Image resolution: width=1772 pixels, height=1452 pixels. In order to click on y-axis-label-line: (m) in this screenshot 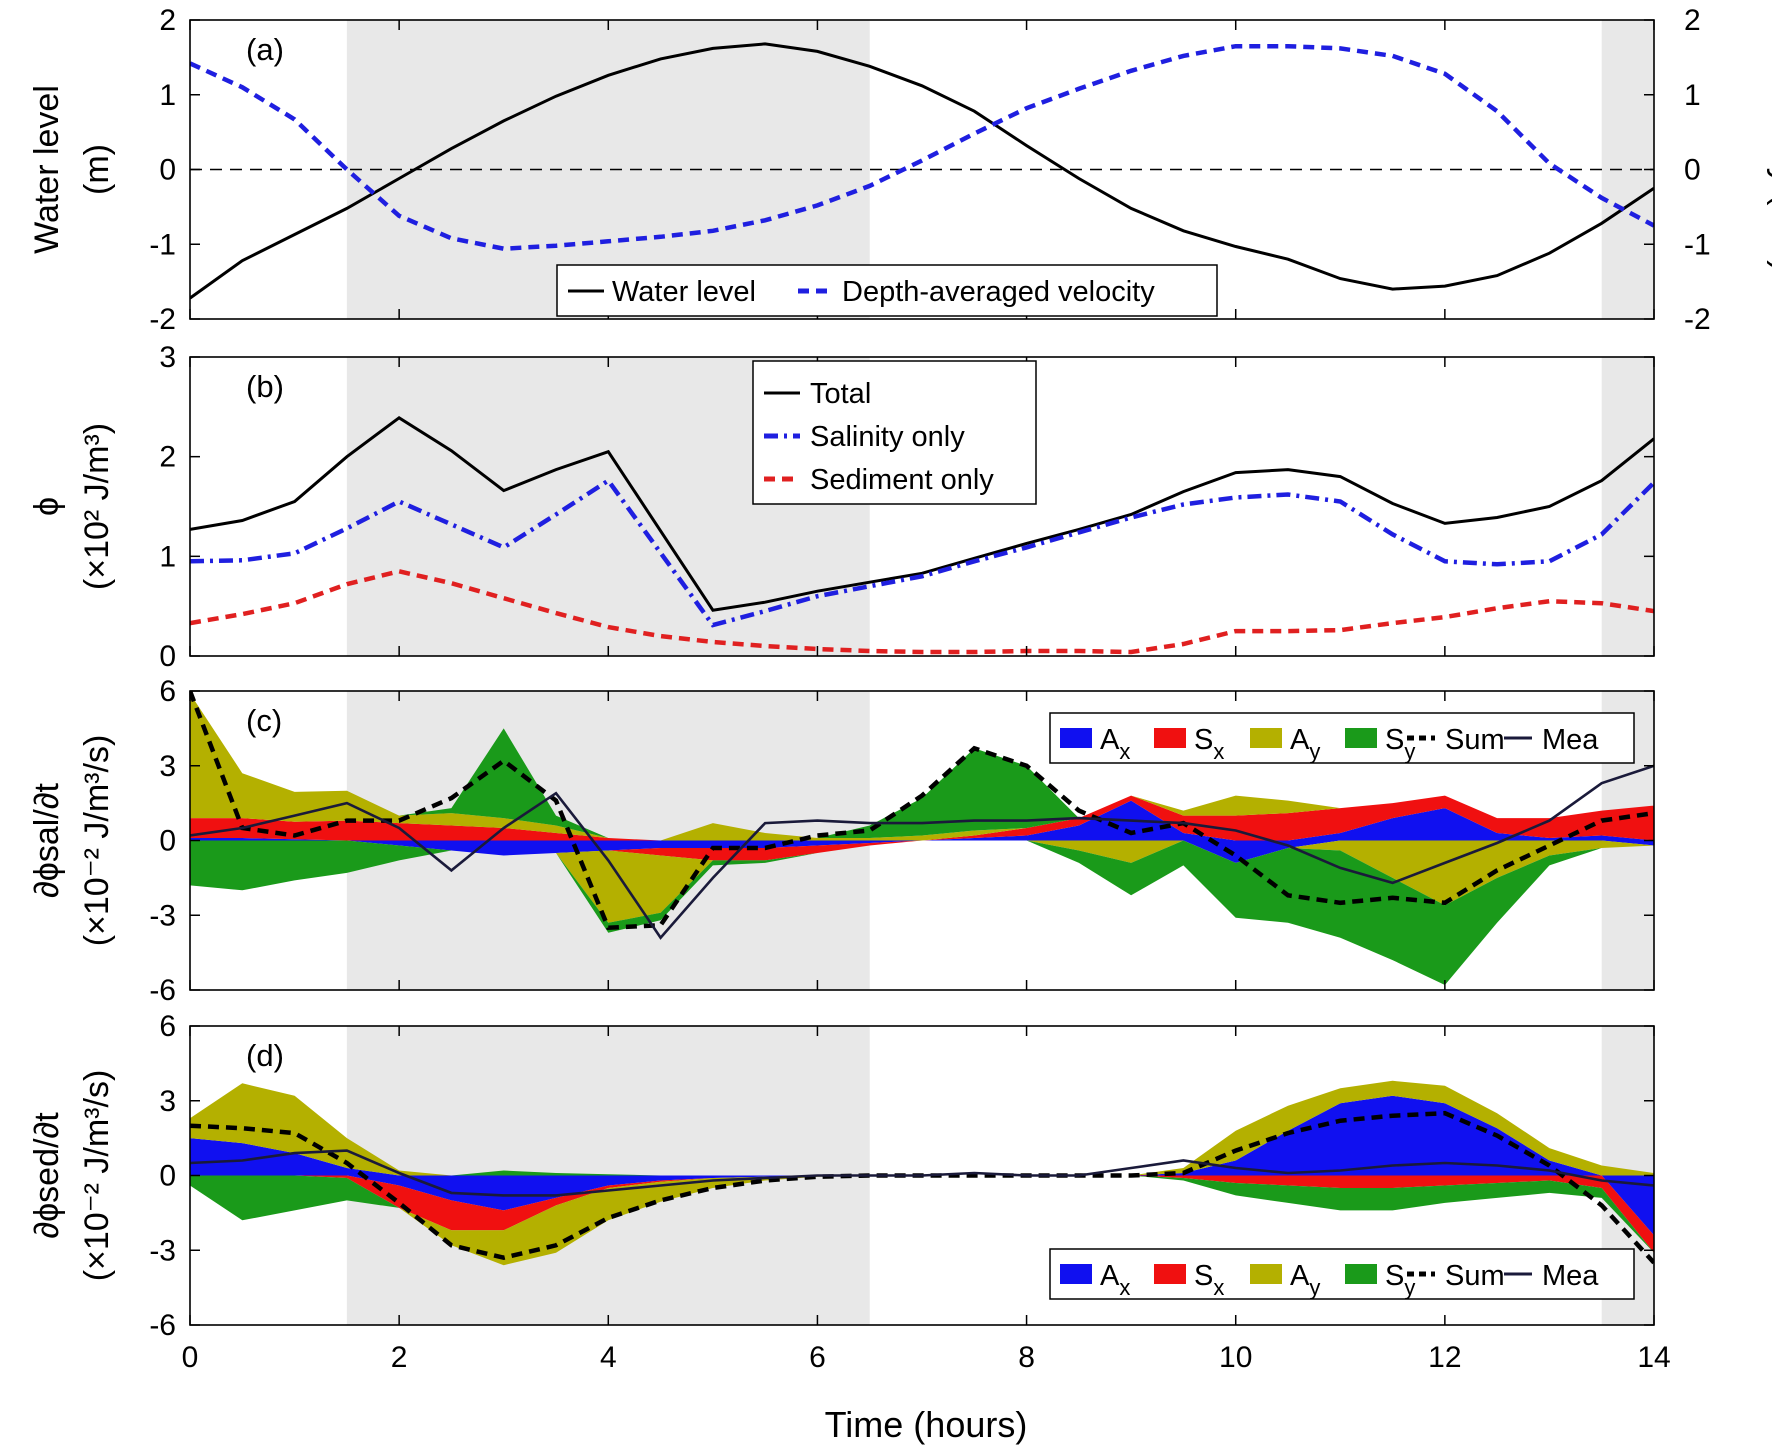, I will do `click(97, 169)`.